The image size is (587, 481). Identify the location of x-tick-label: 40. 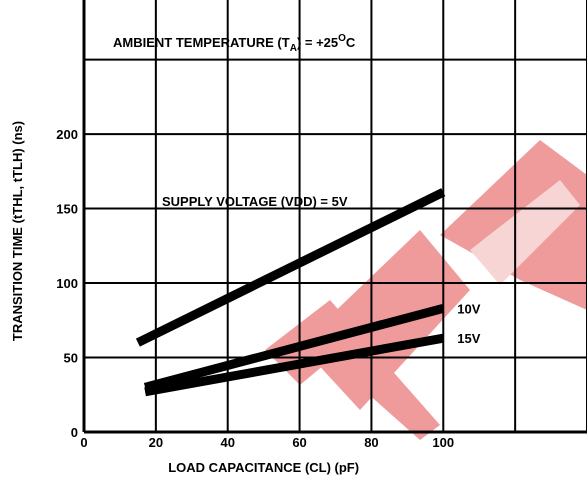
(227, 442).